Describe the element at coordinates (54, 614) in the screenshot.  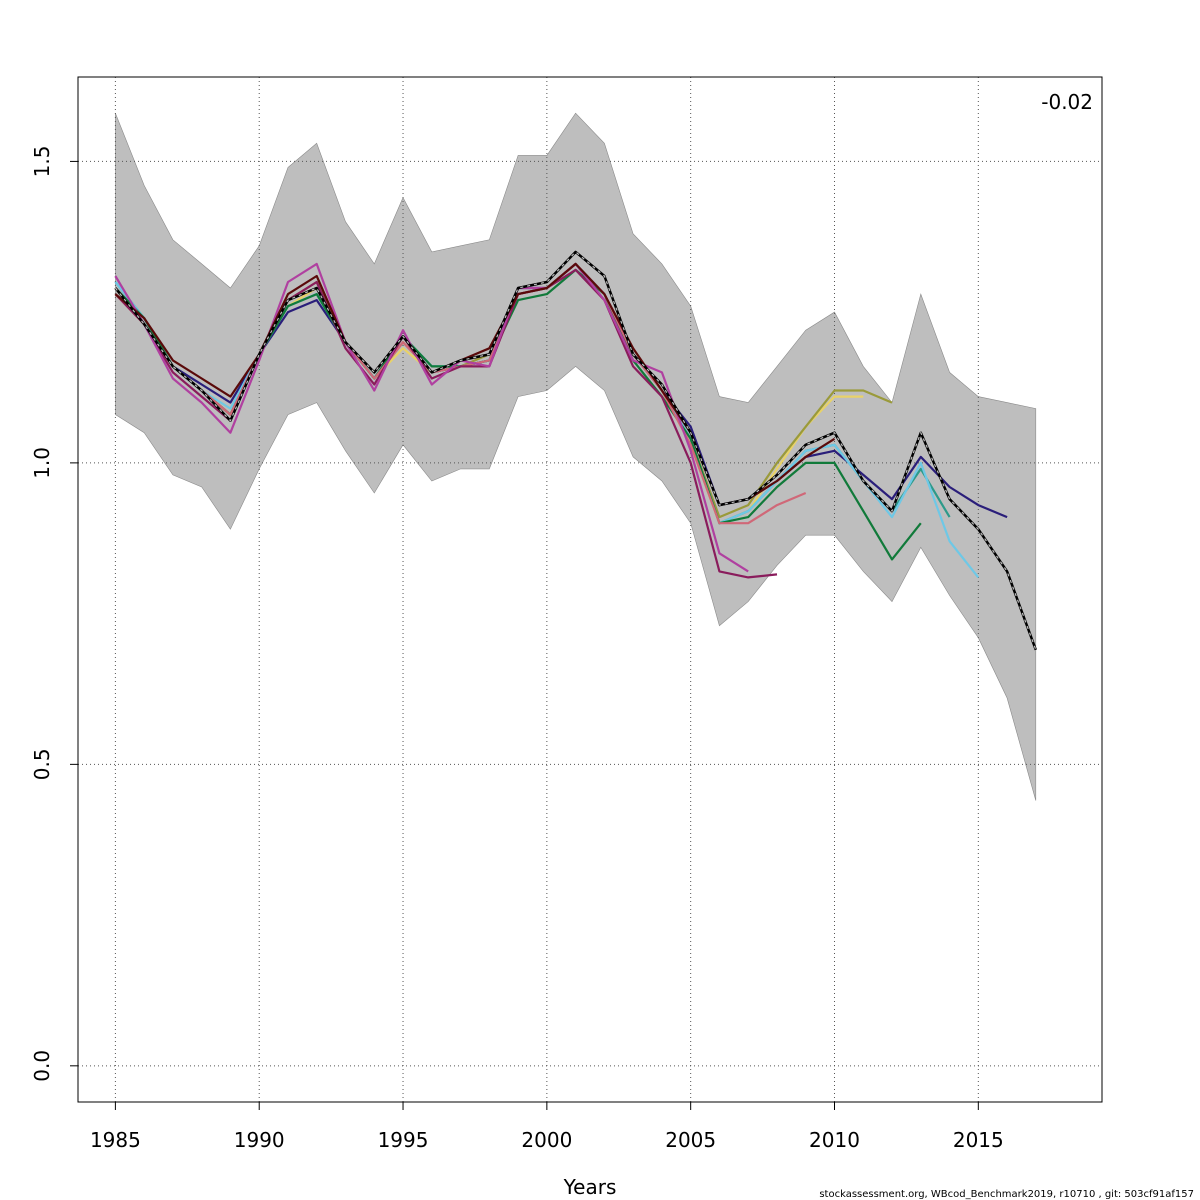
I see `y-axis: 0.0 0.5 1.0 1.5` at that location.